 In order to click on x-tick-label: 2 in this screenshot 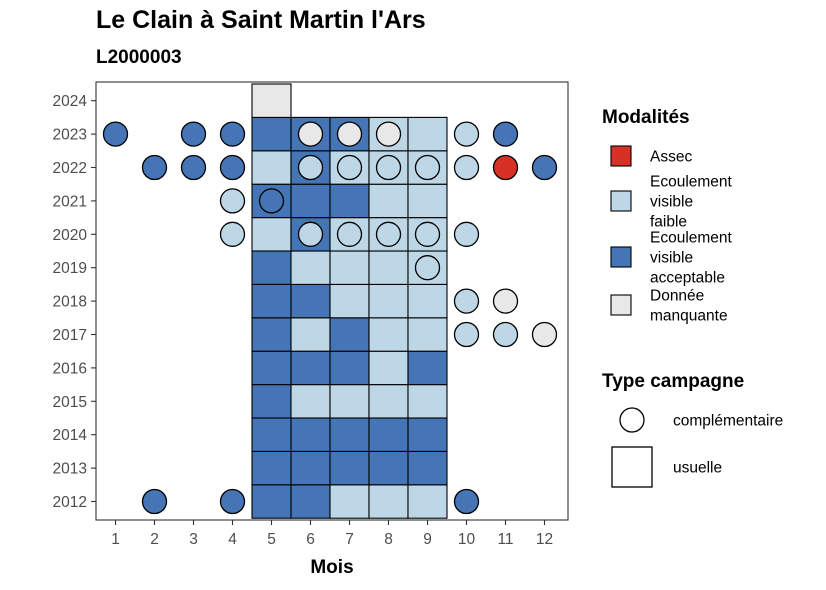, I will do `click(154, 539)`.